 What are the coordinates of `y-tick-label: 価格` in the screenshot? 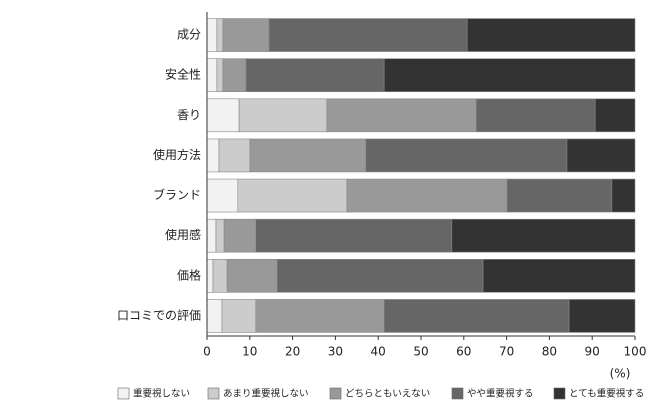 It's located at (189, 274).